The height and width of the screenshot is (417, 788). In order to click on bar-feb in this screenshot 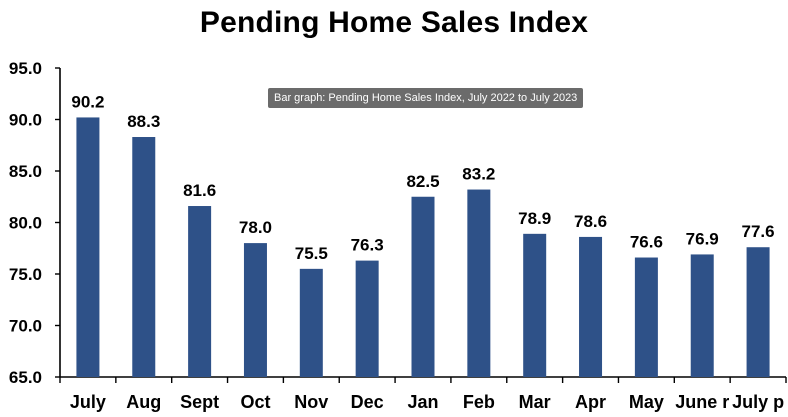, I will do `click(479, 283)`.